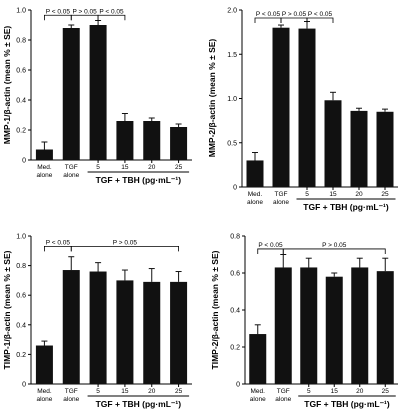  I want to click on timp1-category-label: 5, so click(98, 391).